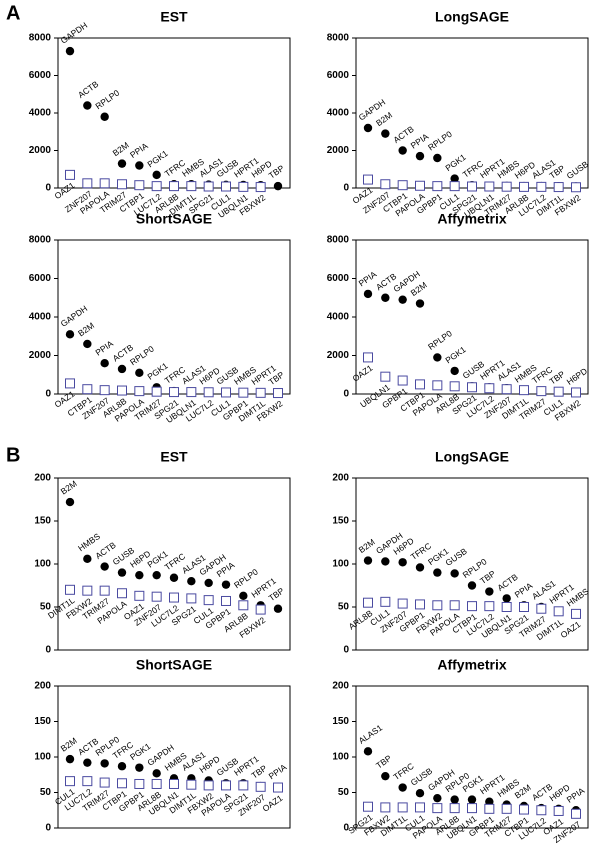  Describe the element at coordinates (338, 240) in the screenshot. I see `y-tick-label: 8000` at that location.